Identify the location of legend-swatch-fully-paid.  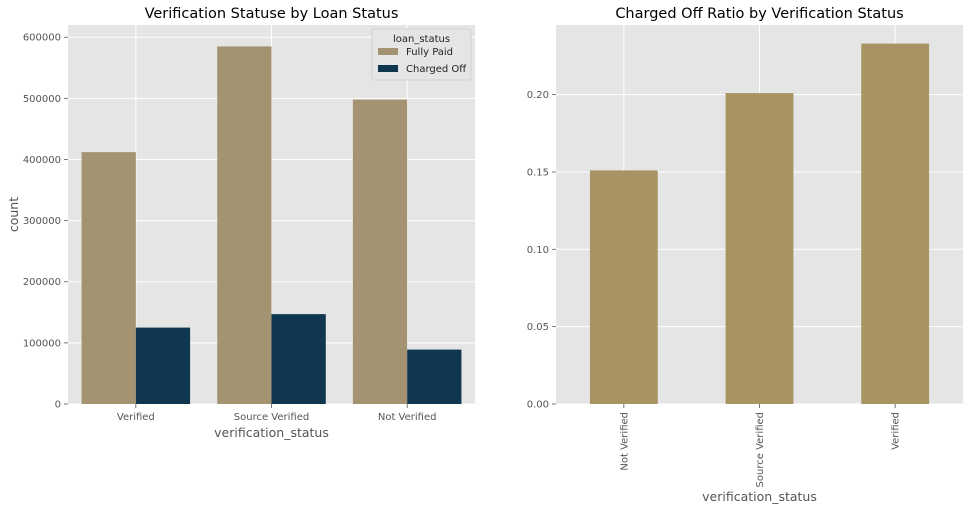
(388, 51).